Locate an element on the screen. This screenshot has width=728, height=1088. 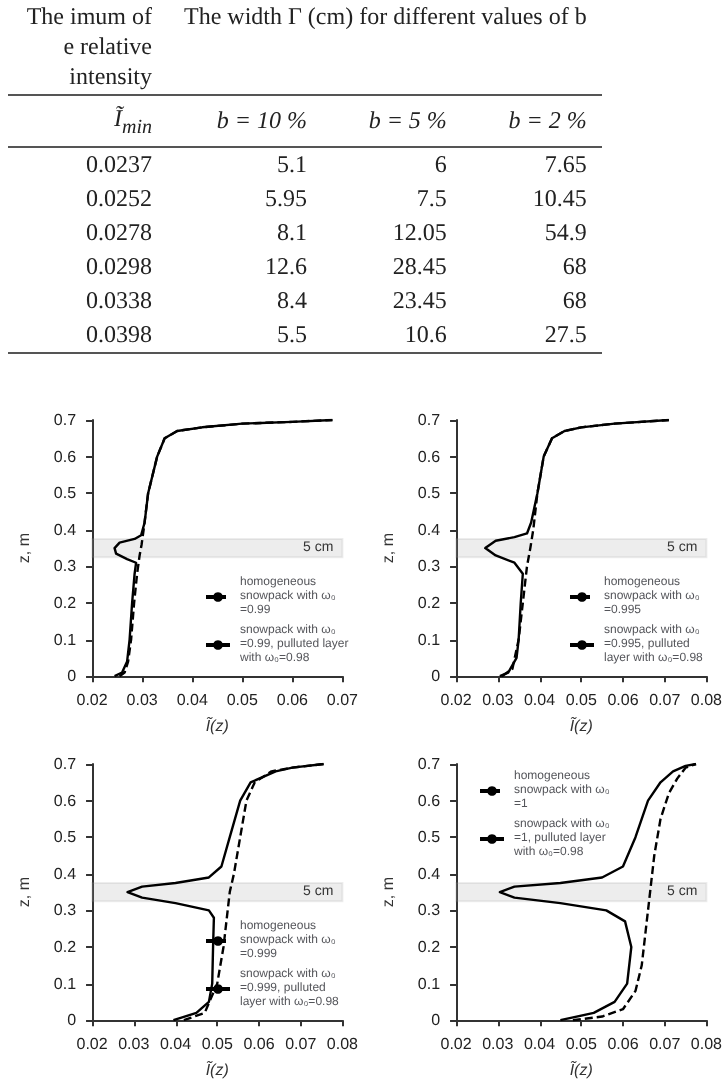
category-label: Ĩ$_{min}$ is located at coordinates (133, 122).